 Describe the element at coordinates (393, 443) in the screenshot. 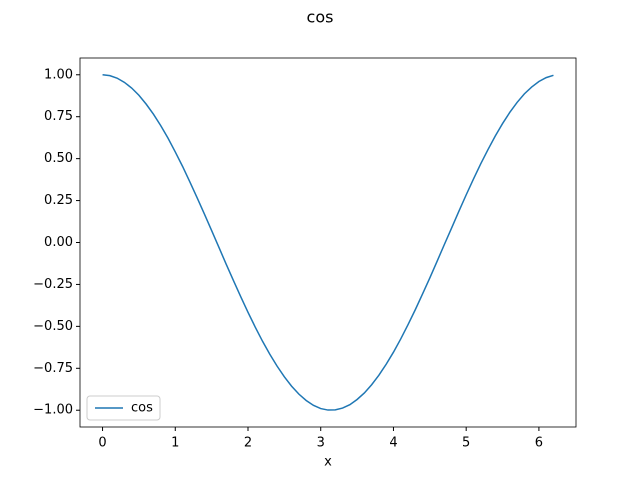

I see `x-tick-label: 4` at that location.